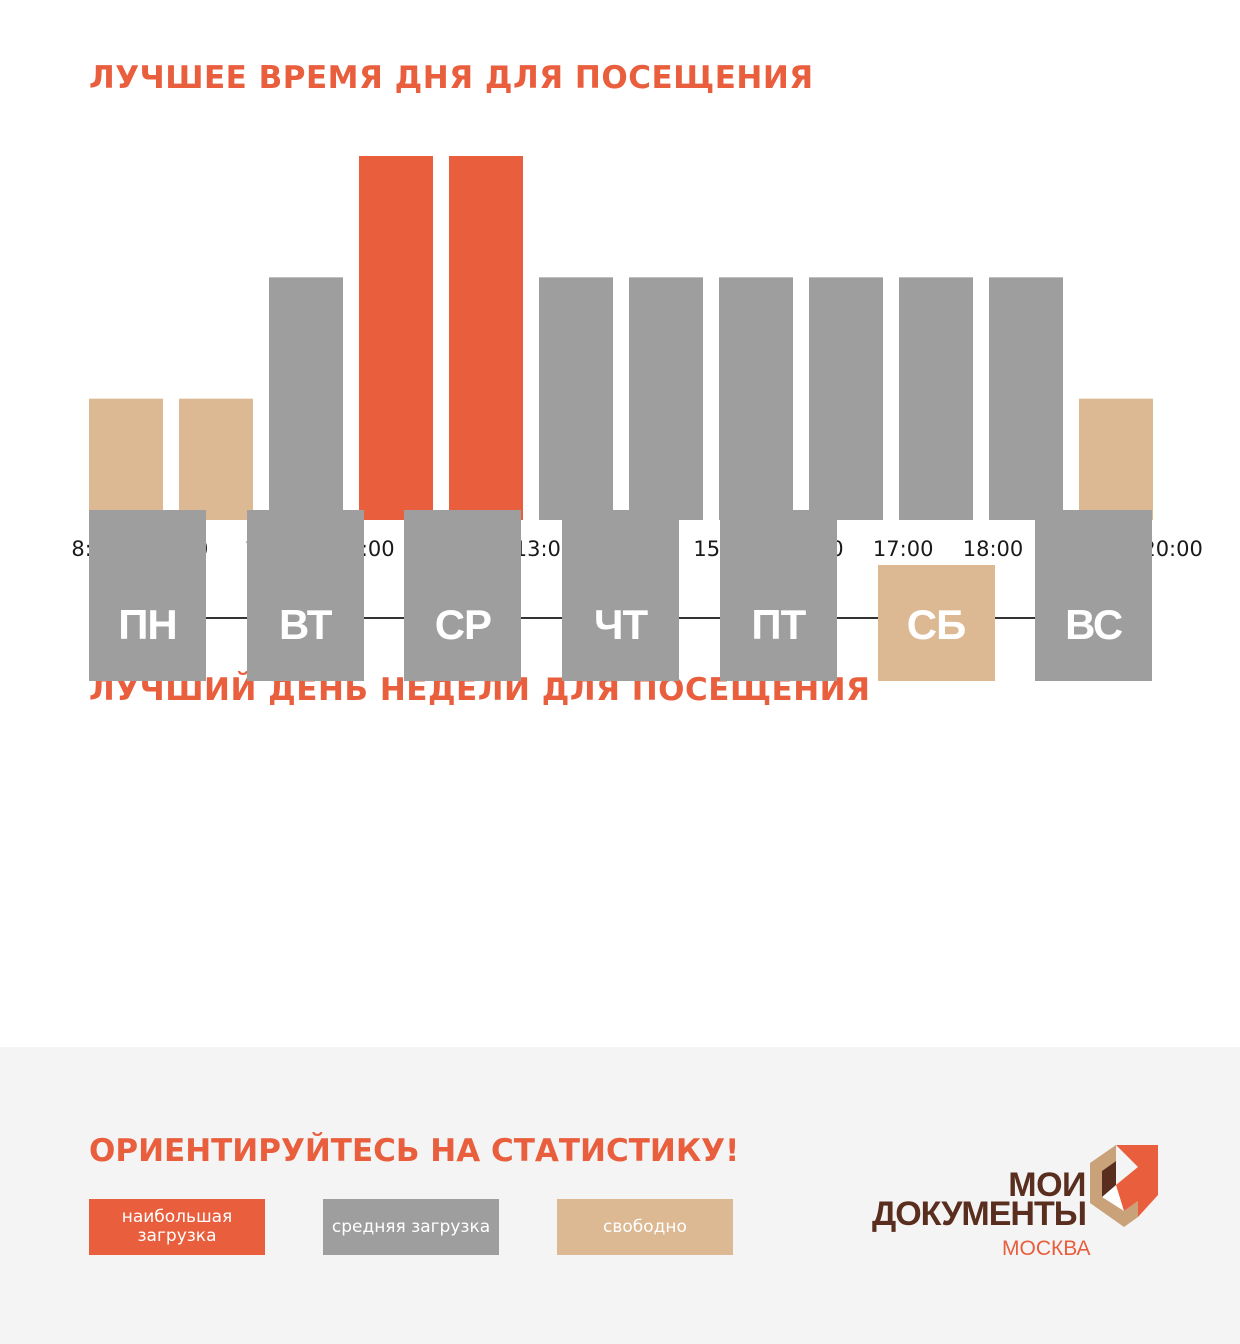 The image size is (1240, 1344). I want to click on legend-high-load-label: наибольшая загрузка, so click(177, 1226).